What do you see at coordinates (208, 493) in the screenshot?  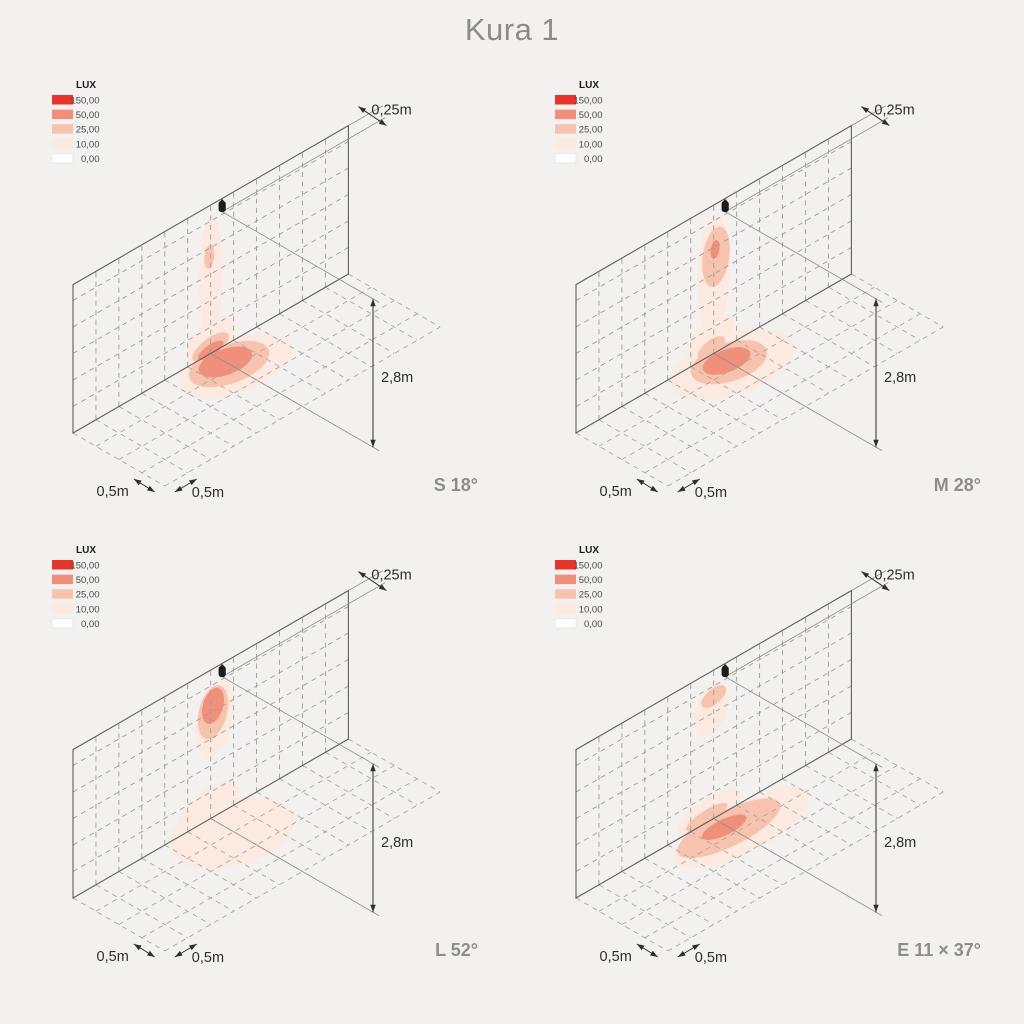 I see `dimension-label-grid-y: 0,5m` at bounding box center [208, 493].